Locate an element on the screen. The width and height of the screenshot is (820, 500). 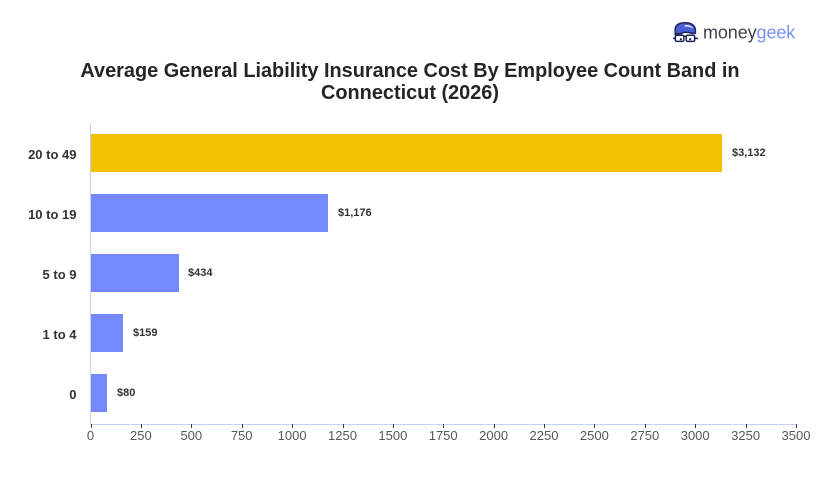
svg-text: moneygeek is located at coordinates (749, 33).